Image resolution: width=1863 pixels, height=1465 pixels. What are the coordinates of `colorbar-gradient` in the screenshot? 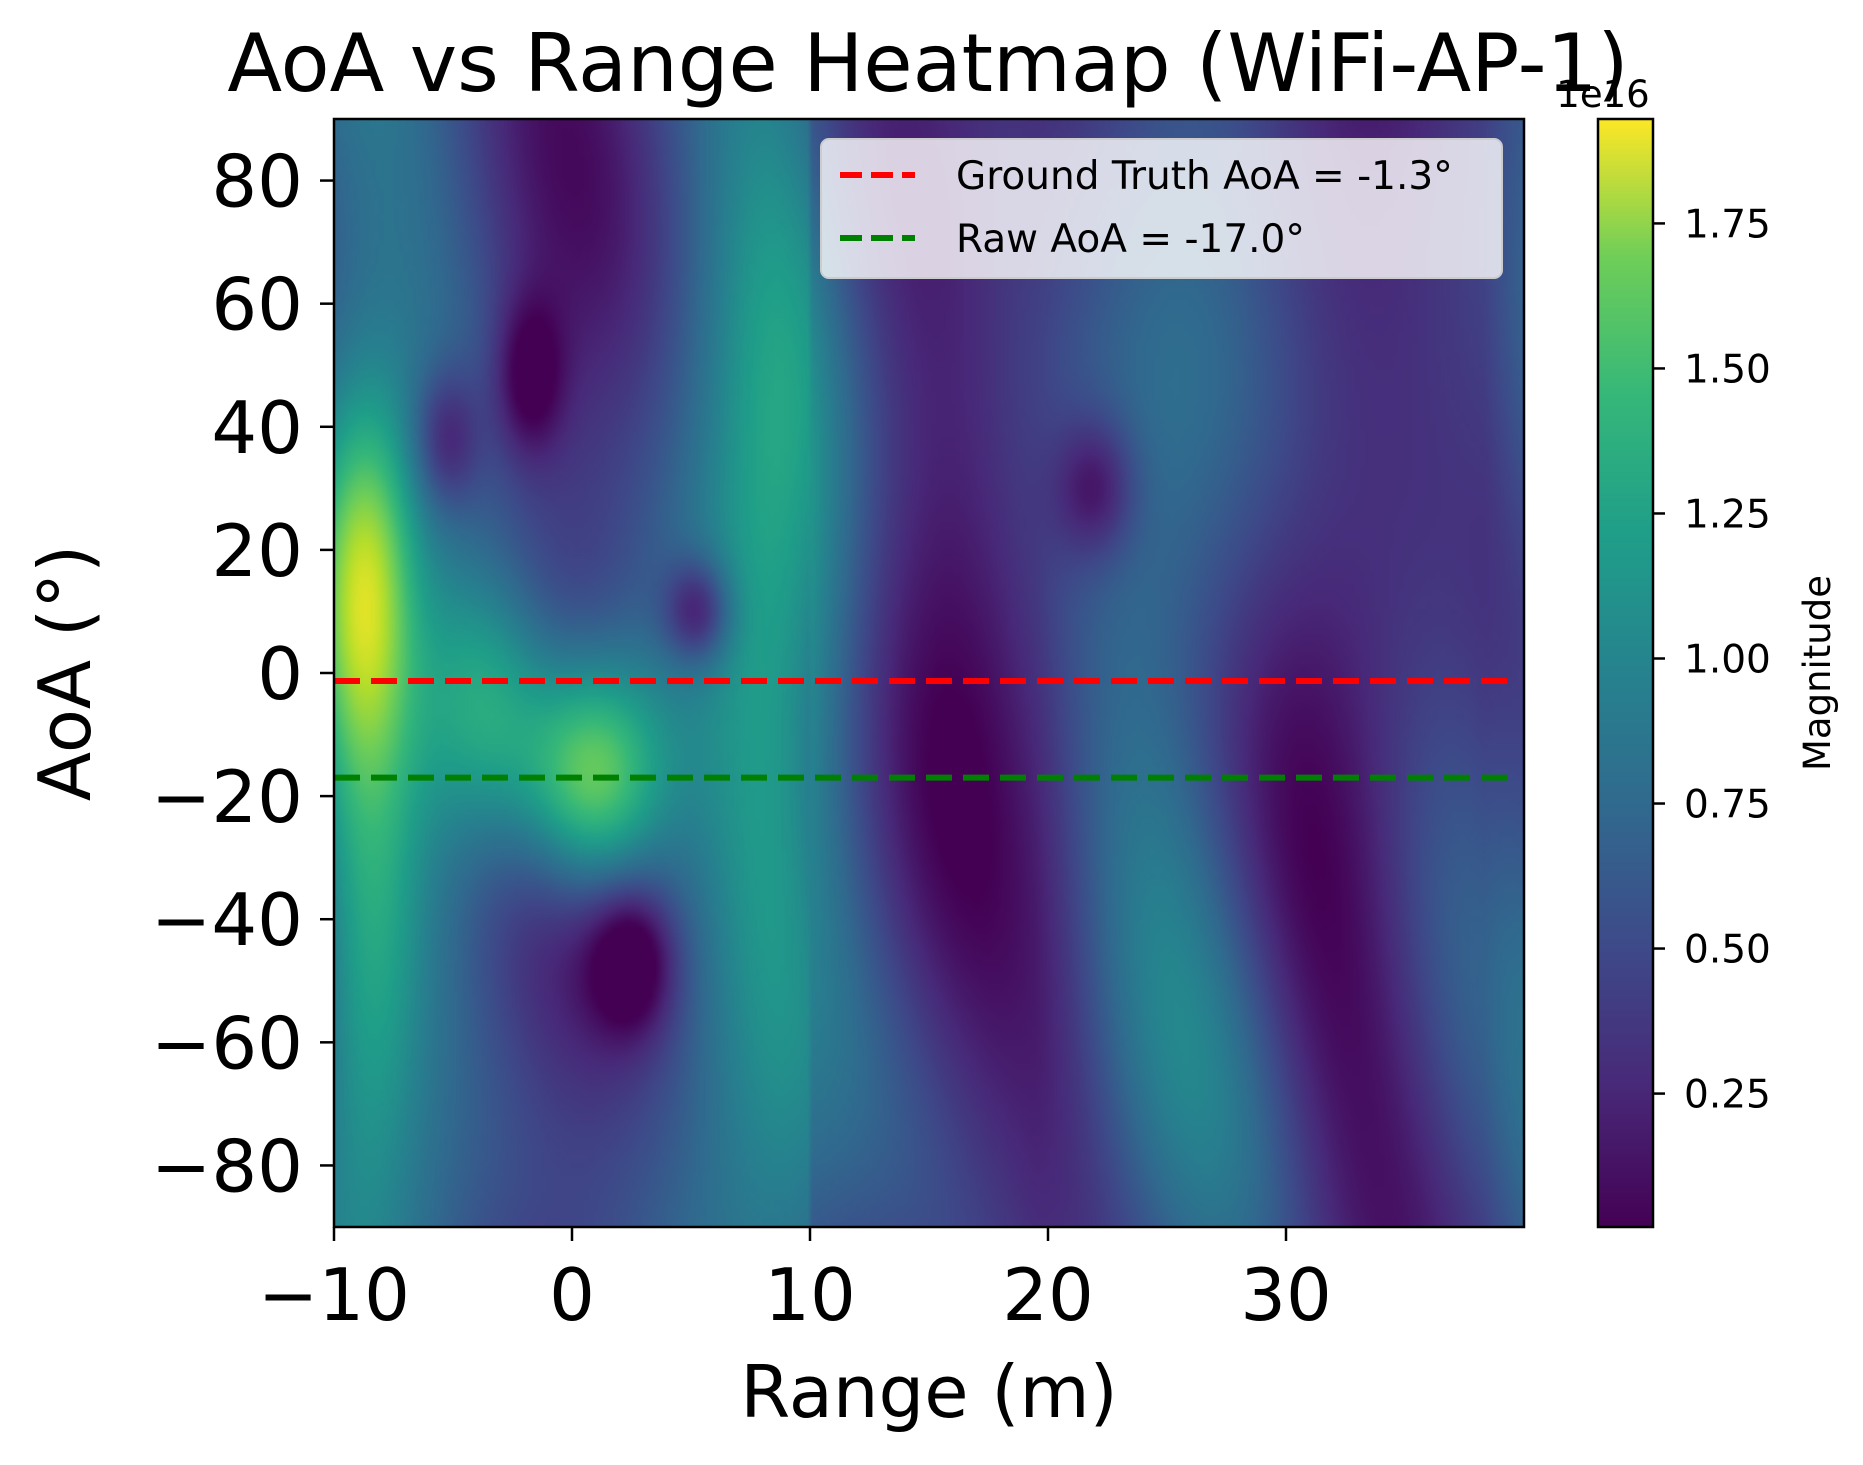 It's located at (1625, 673).